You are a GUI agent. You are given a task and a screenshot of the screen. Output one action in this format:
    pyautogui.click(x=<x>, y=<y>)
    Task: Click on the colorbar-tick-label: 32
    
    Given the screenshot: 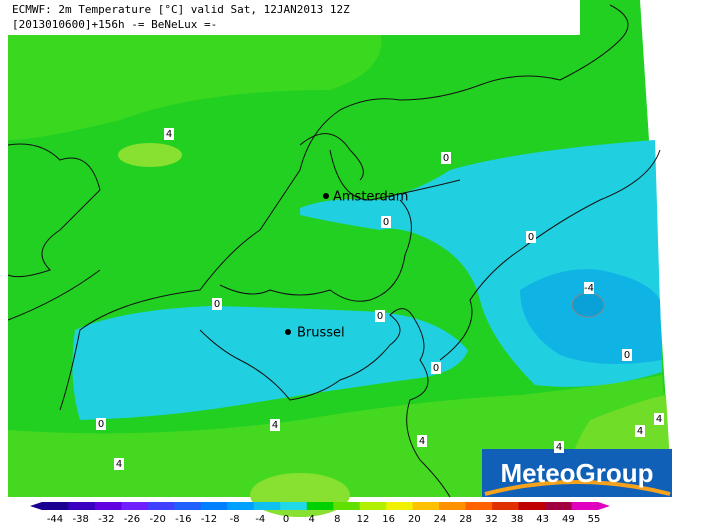 What is the action you would take?
    pyautogui.click(x=491, y=519)
    